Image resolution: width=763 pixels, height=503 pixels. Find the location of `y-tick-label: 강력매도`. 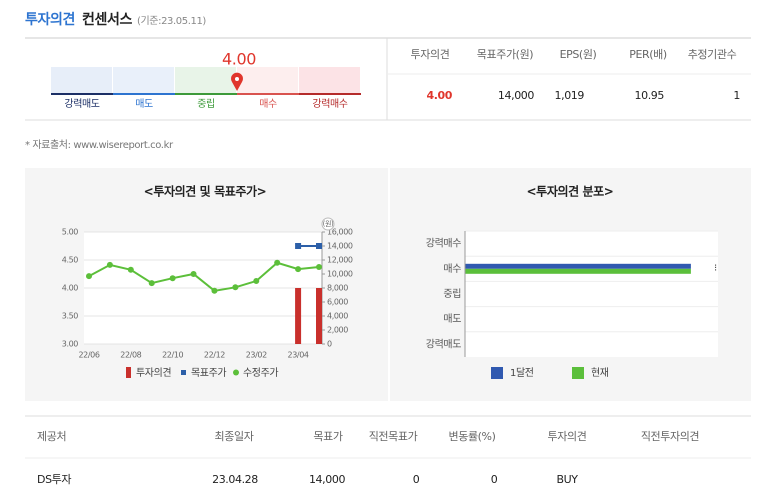

y-tick-label: 강력매도 is located at coordinates (443, 344).